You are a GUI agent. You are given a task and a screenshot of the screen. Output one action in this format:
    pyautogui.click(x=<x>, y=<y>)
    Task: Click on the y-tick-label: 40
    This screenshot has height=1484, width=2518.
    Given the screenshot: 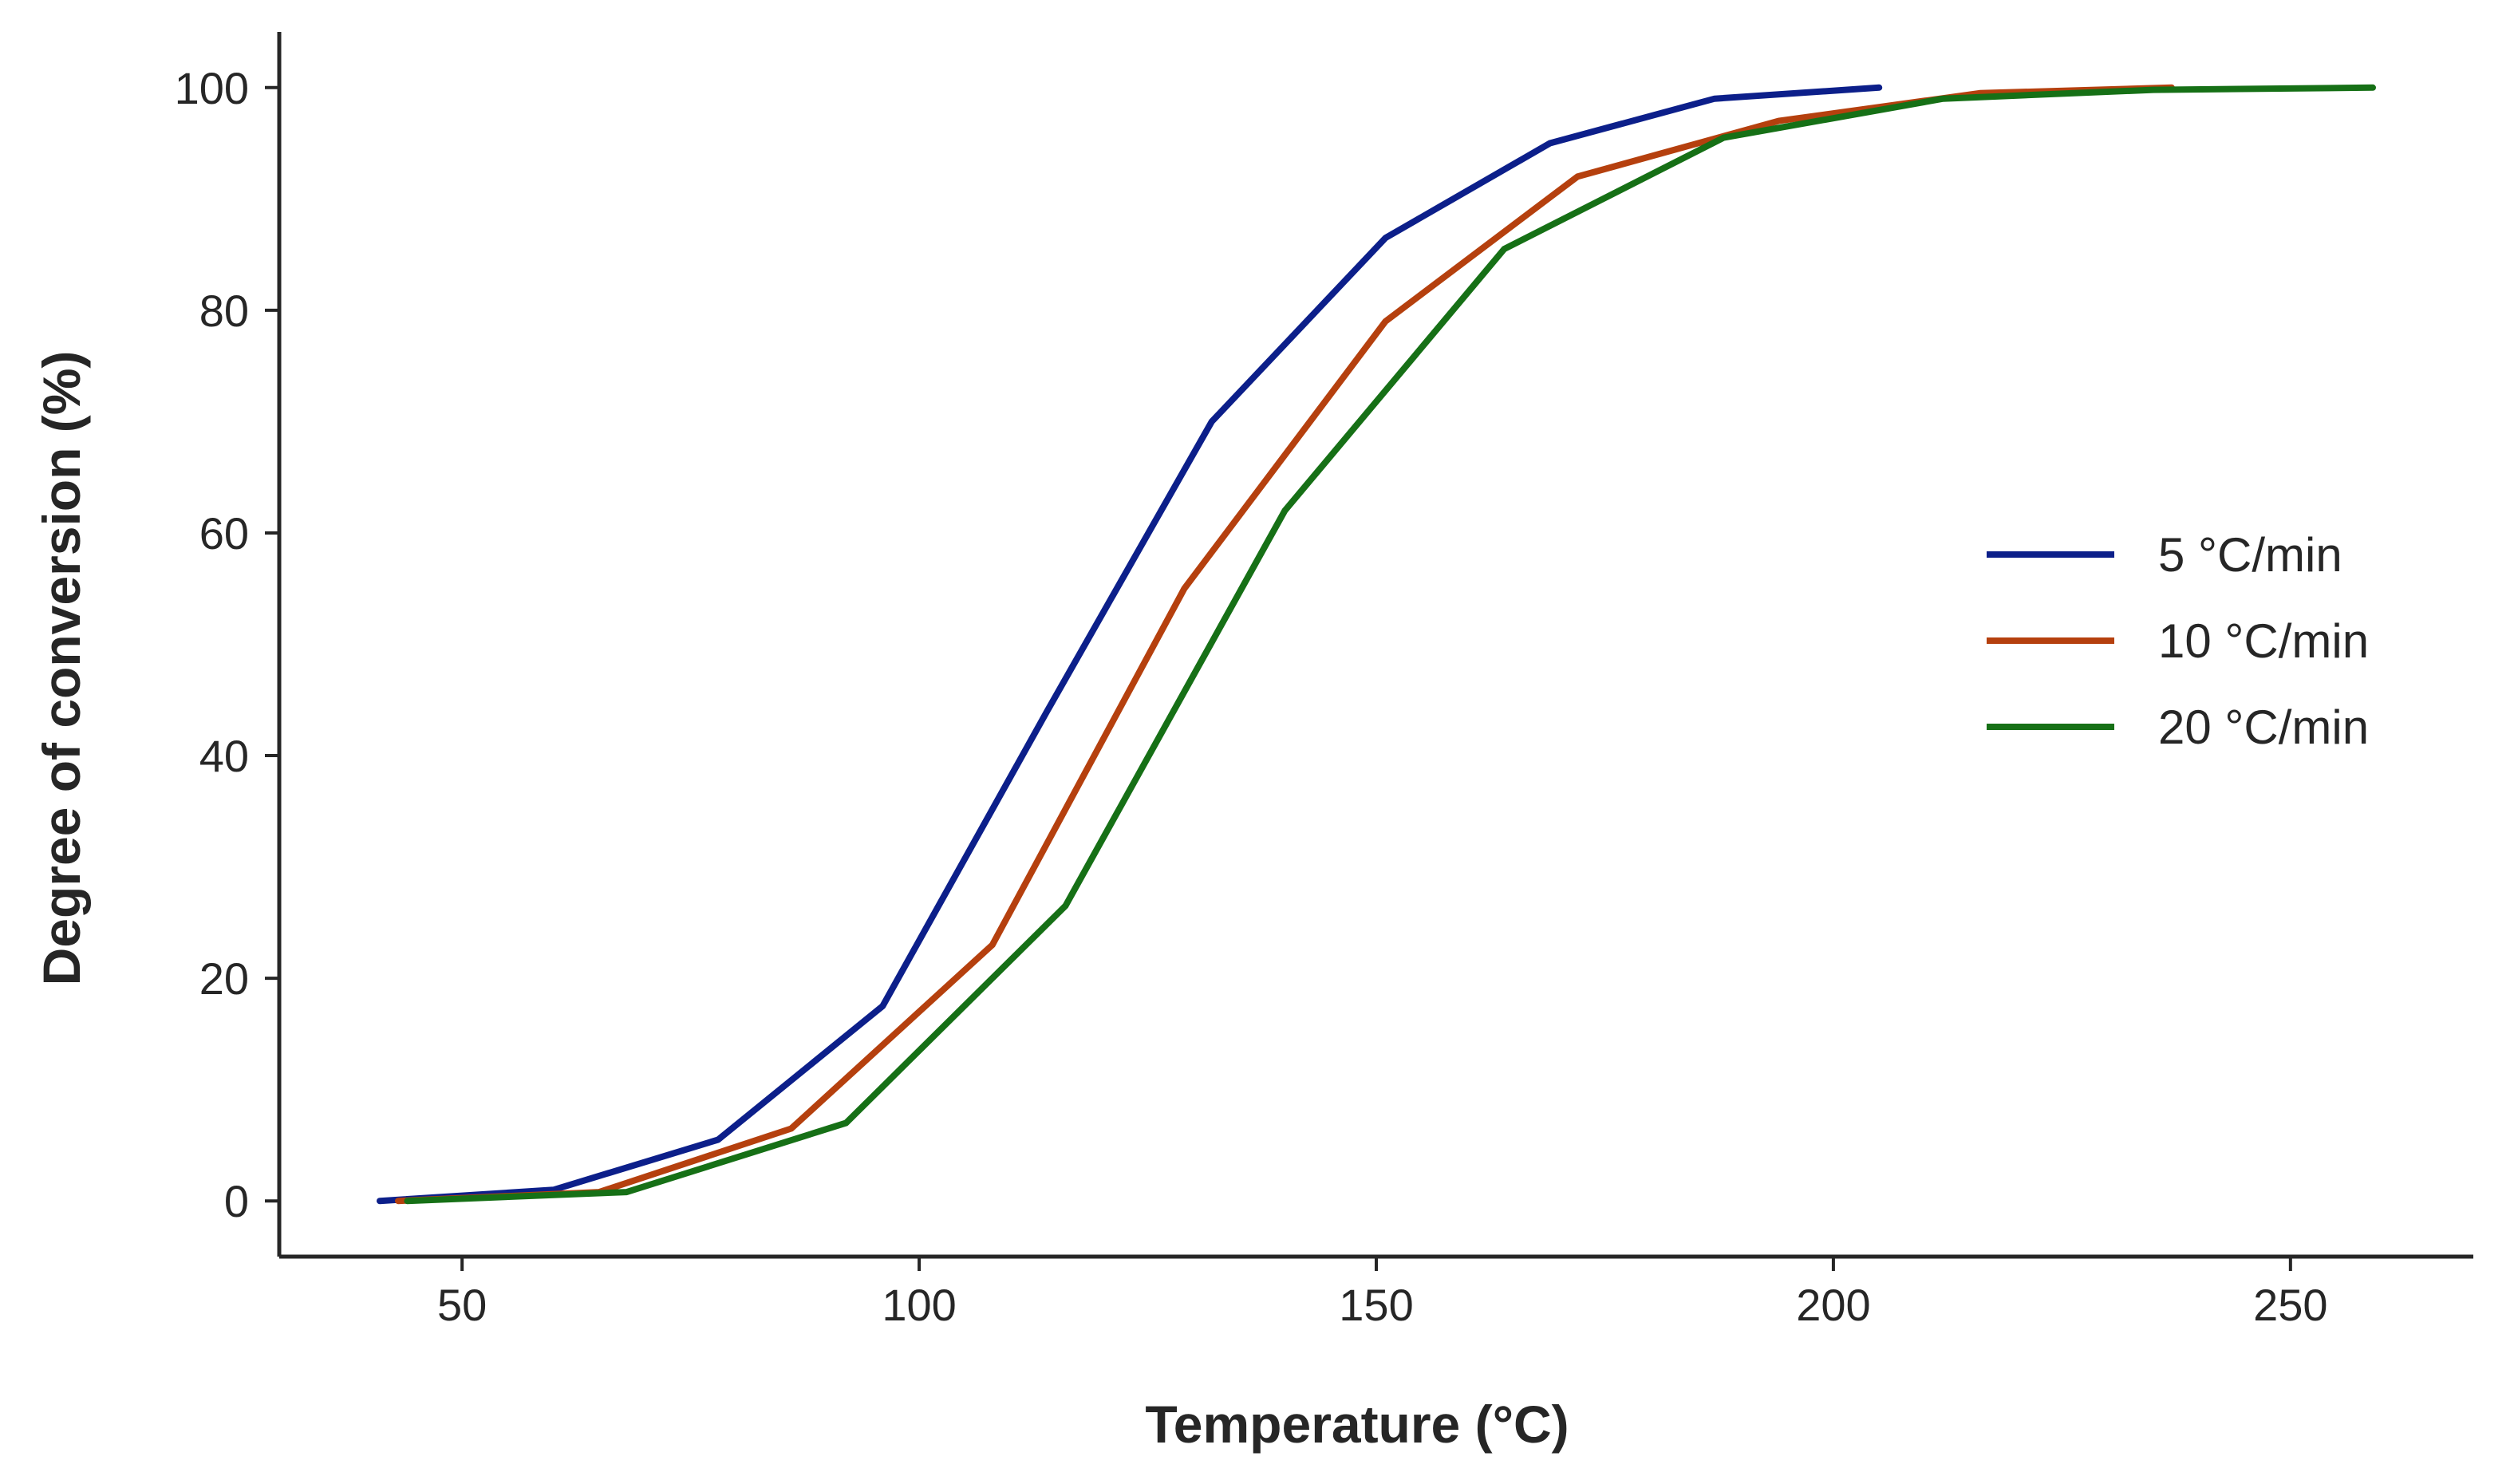 What is the action you would take?
    pyautogui.click(x=224, y=756)
    